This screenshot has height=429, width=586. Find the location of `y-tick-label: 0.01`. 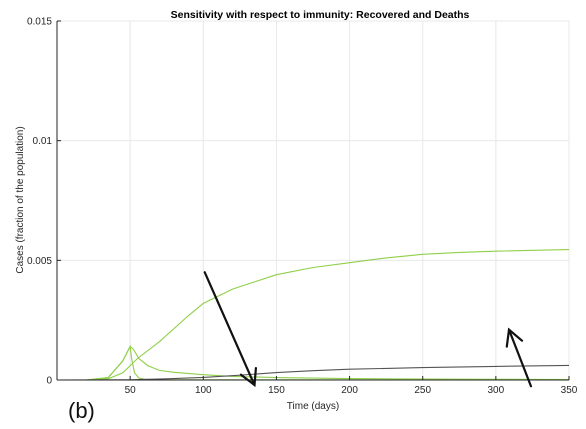

y-tick-label: 0.01 is located at coordinates (43, 141).